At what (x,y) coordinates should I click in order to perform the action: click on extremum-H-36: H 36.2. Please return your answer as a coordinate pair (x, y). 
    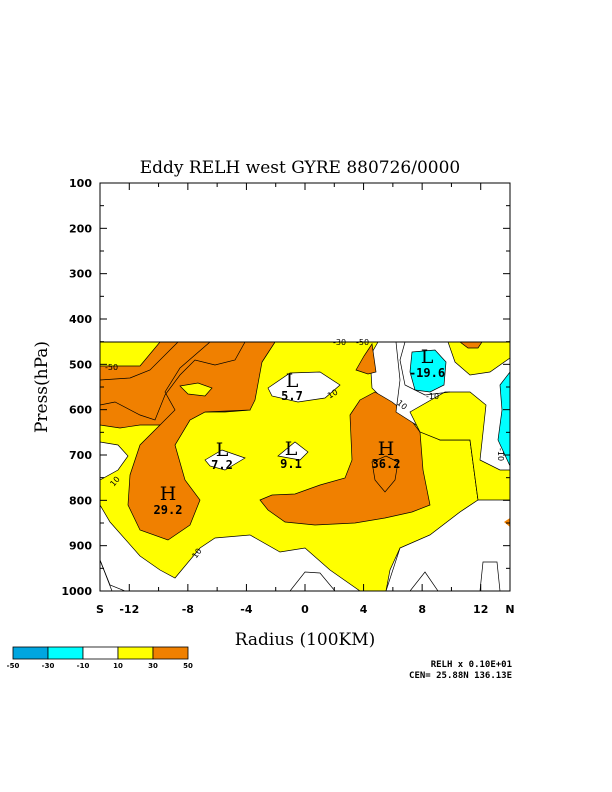
    Looking at the image, I should click on (386, 454).